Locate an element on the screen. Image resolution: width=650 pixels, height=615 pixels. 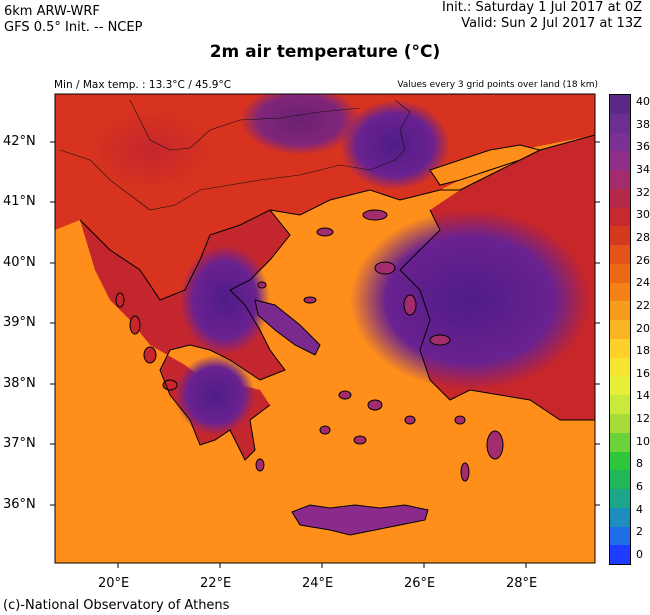
colorbar-tick-label: 32 is located at coordinates (643, 192).